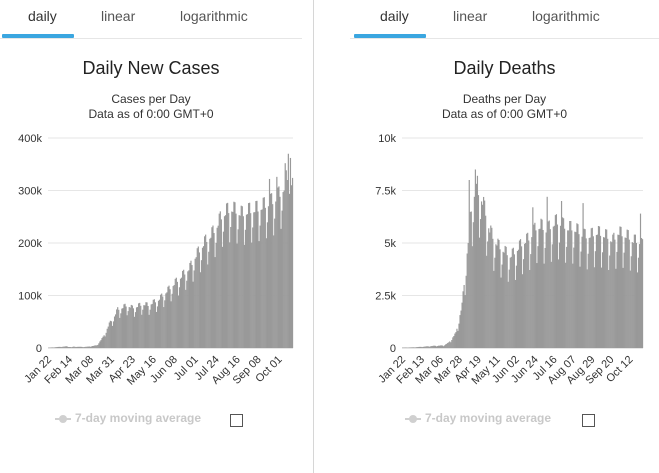 This screenshot has width=659, height=473. I want to click on chart-tabs: daily linear logarithmic, so click(151, 19).